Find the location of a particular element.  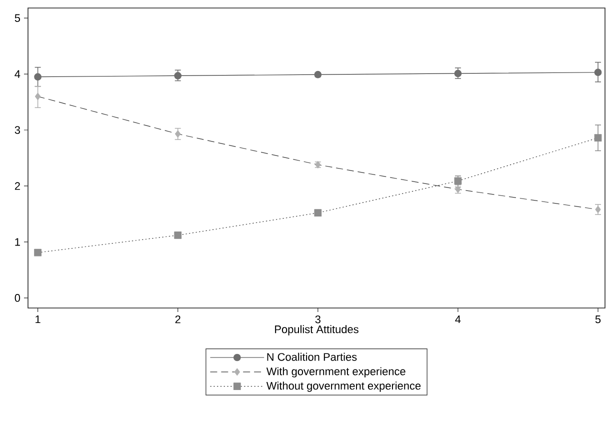

y-tick-label: 4 is located at coordinates (17, 74).